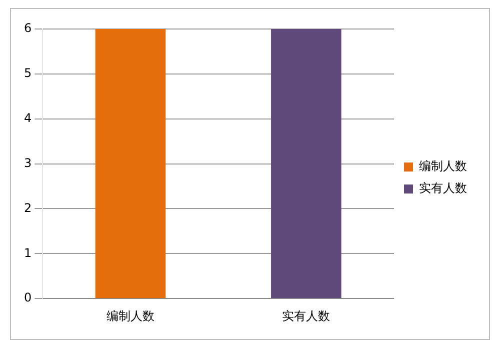 The height and width of the screenshot is (347, 500). I want to click on y-tick-label: 6, so click(28, 28).